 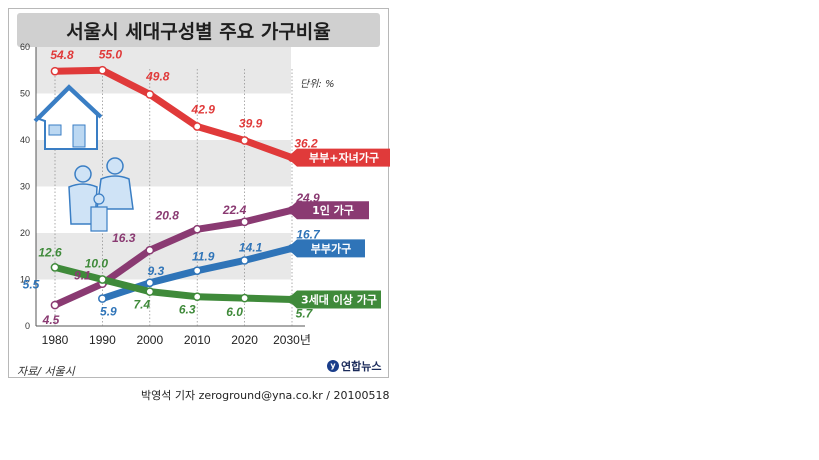 I want to click on data-label: 14.1, so click(x=251, y=247).